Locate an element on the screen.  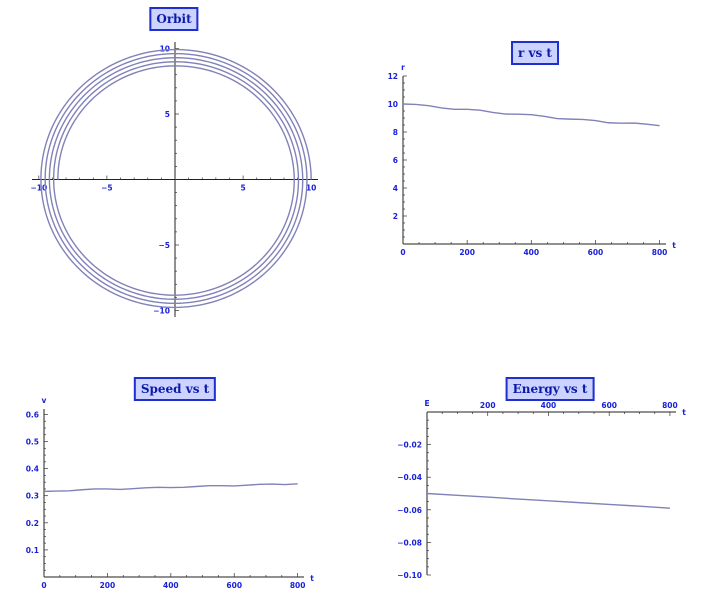
r-x-label: t is located at coordinates (674, 245).